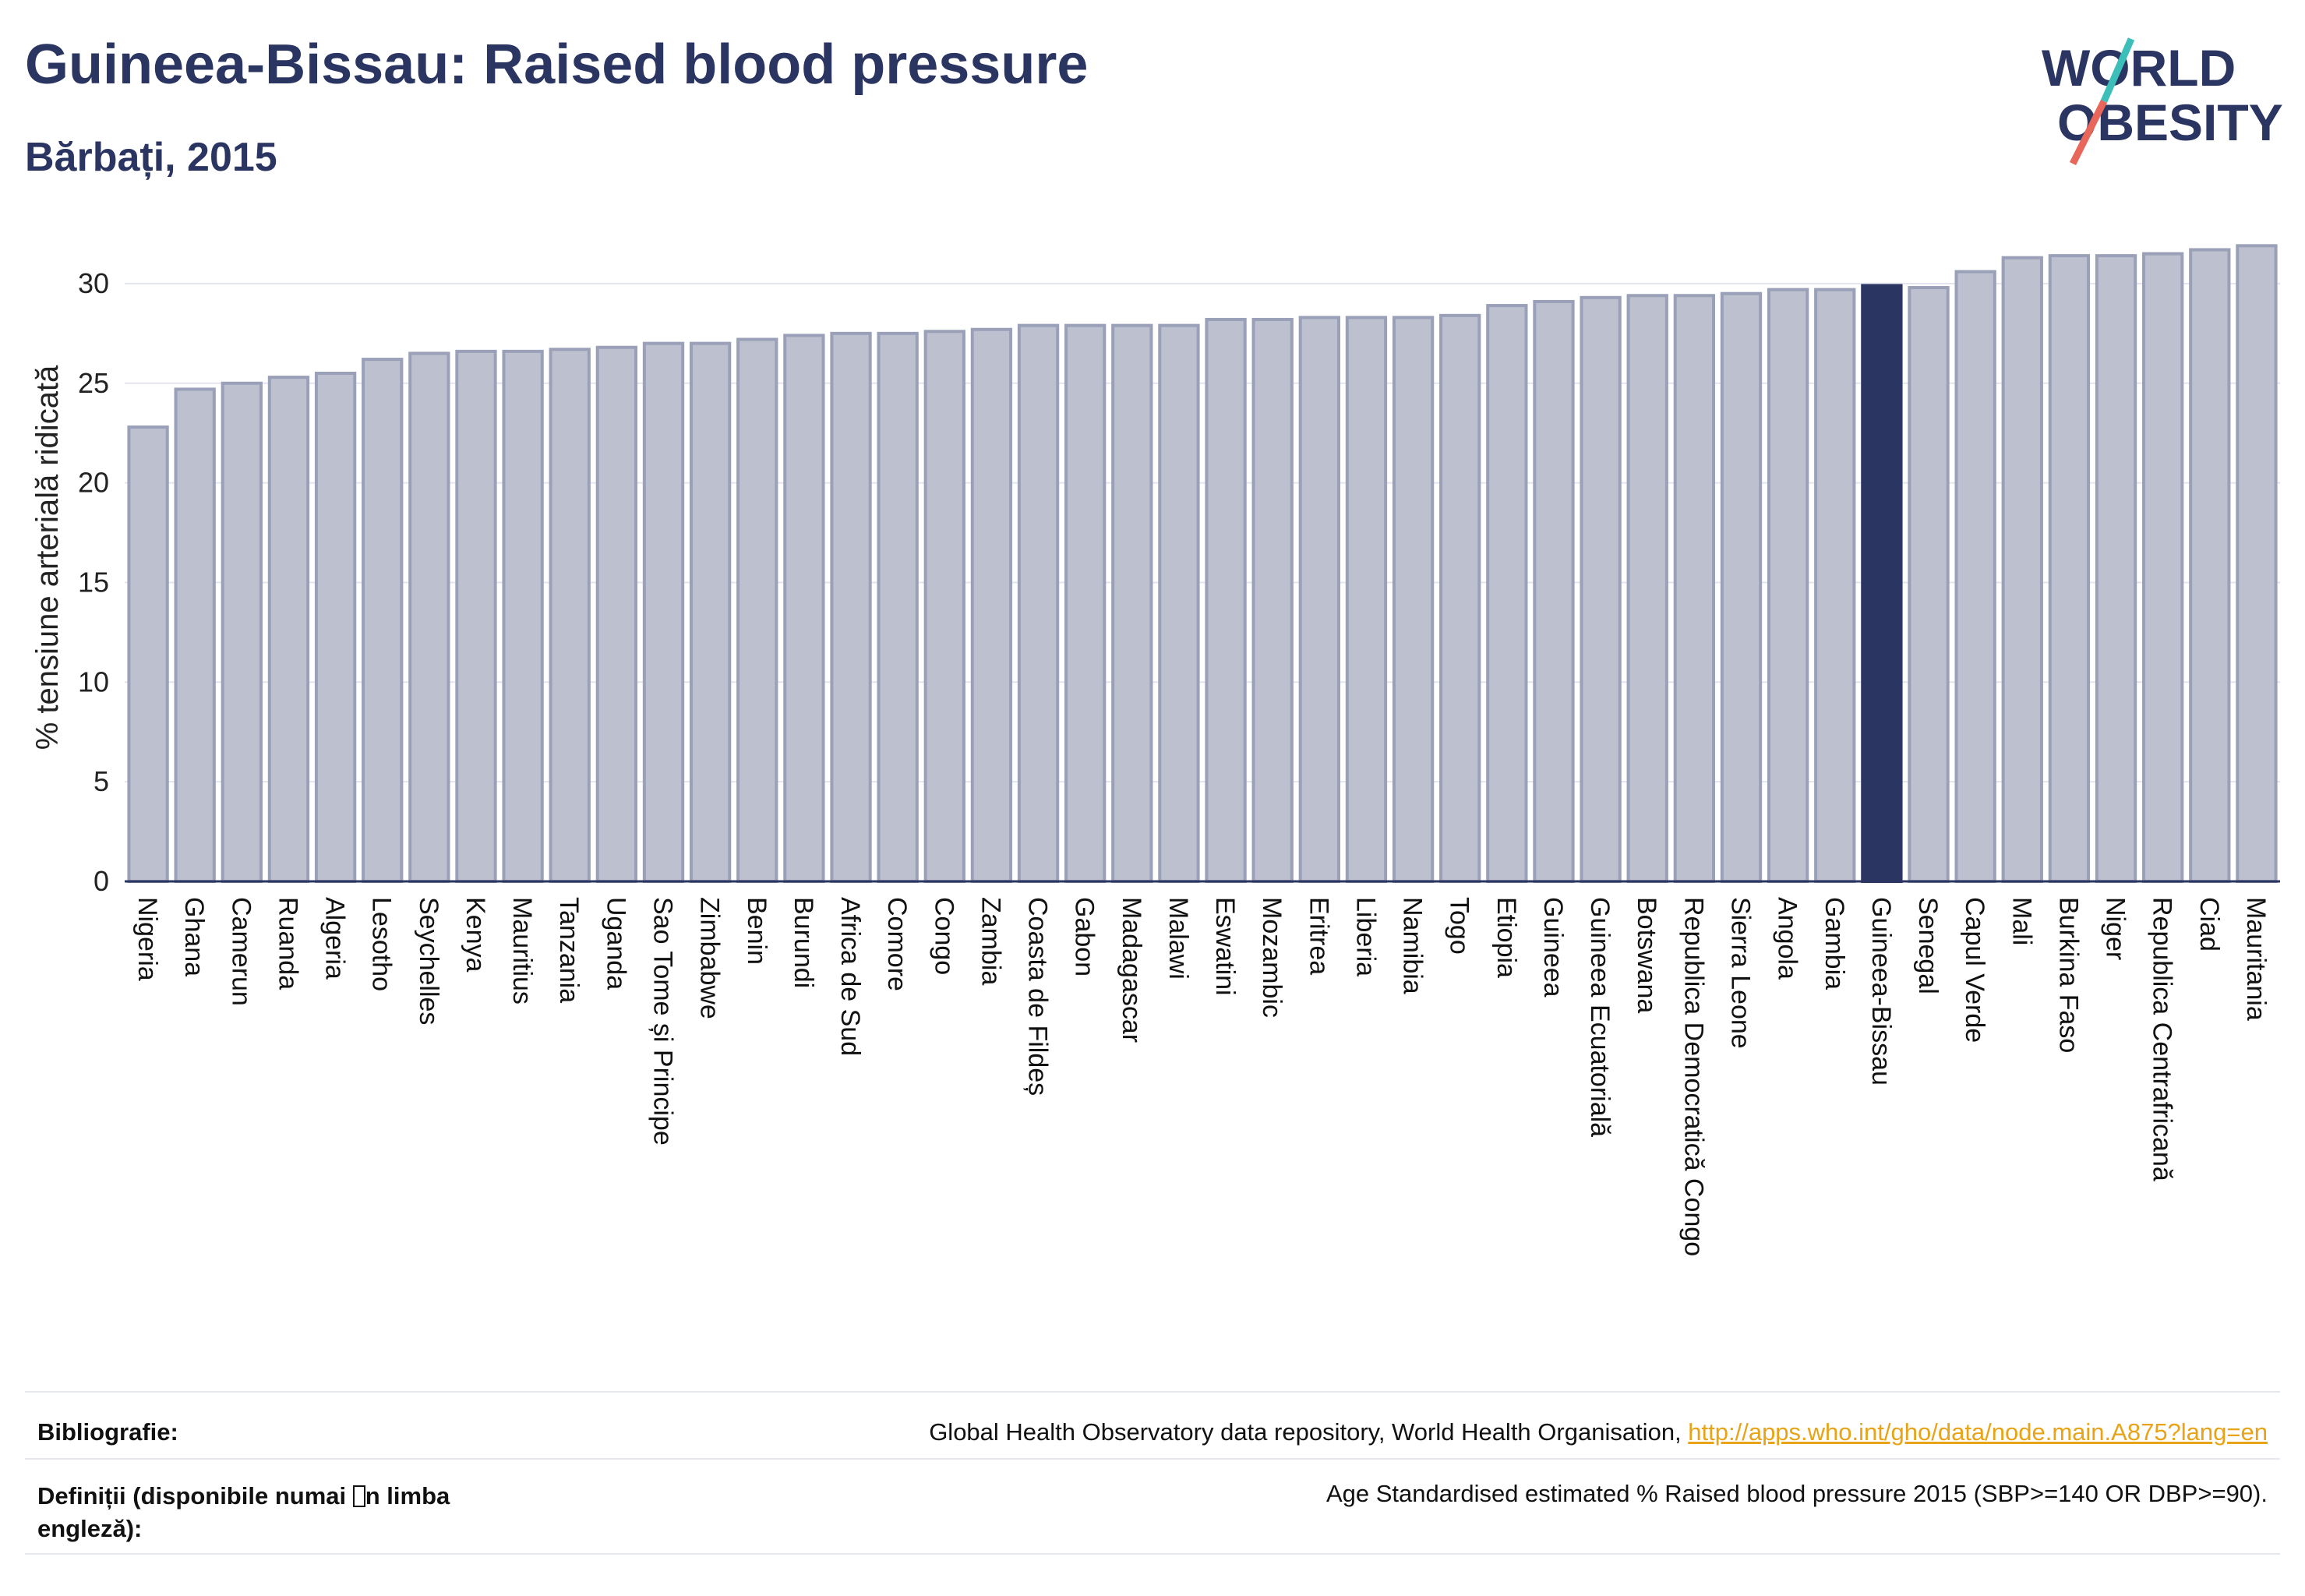 The image size is (2305, 1596). I want to click on x-tick-label: Zambia, so click(990, 941).